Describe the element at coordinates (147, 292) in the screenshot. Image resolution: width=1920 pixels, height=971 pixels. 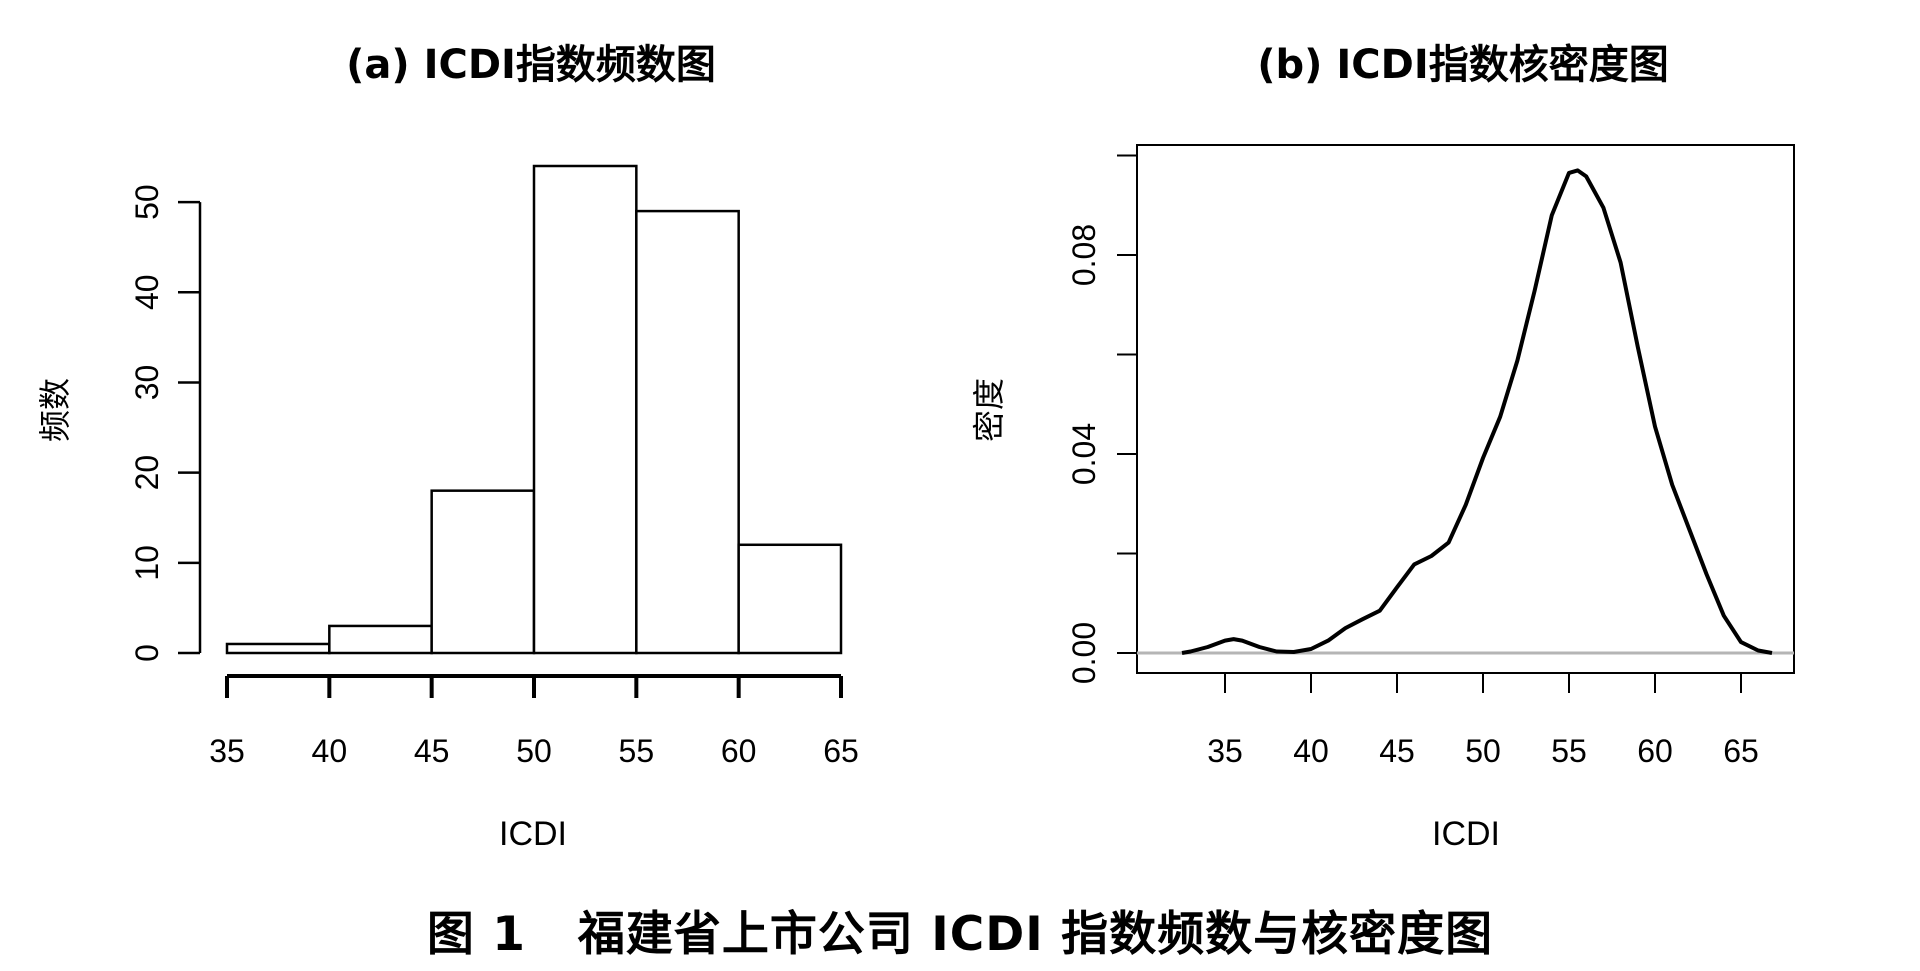
I see `histogram-y-tick-label: 40` at that location.